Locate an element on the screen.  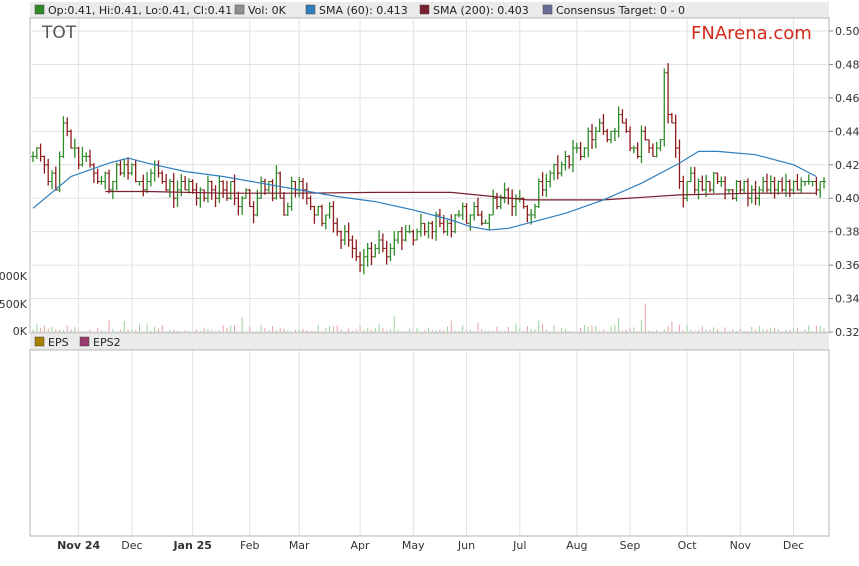
price-tick-label: 0.48 is located at coordinates (847, 64).